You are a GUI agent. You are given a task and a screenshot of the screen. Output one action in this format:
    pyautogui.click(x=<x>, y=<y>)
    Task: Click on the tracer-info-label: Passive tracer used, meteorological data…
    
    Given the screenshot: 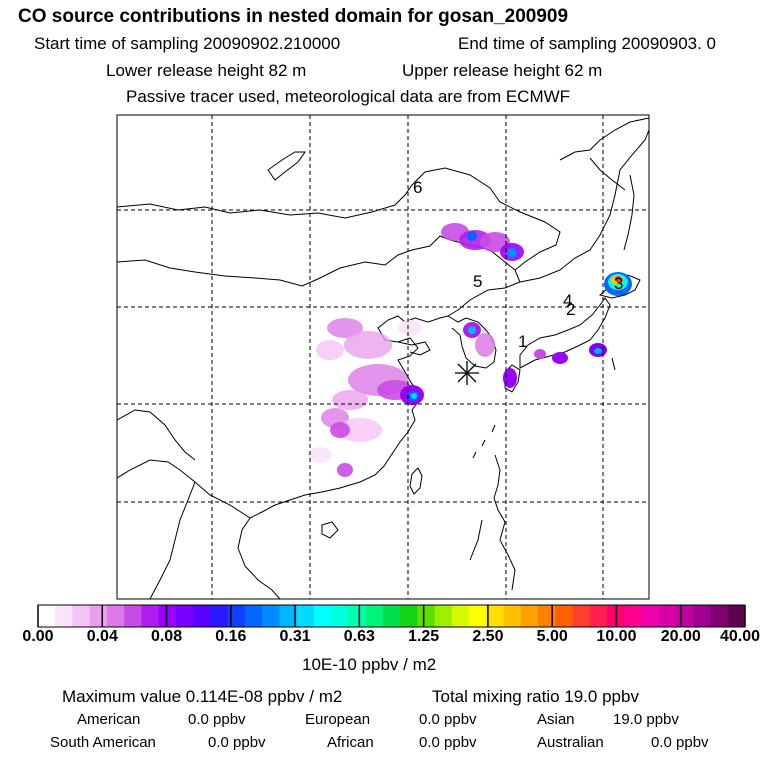 What is the action you would take?
    pyautogui.click(x=348, y=96)
    